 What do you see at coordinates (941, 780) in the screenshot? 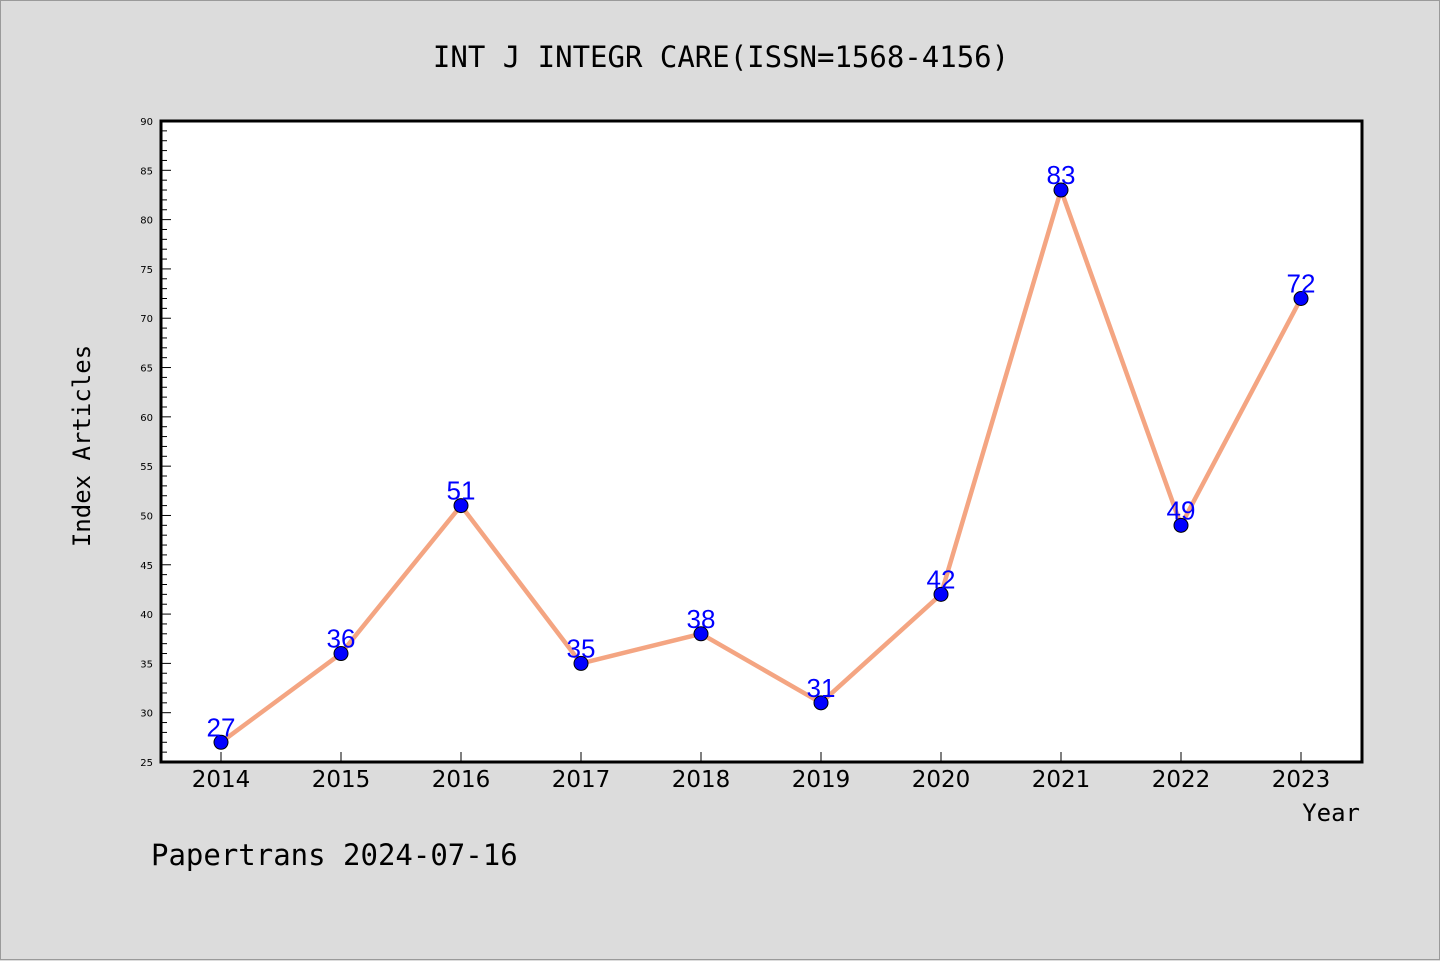
I see `x-tick-label: 2020` at bounding box center [941, 780].